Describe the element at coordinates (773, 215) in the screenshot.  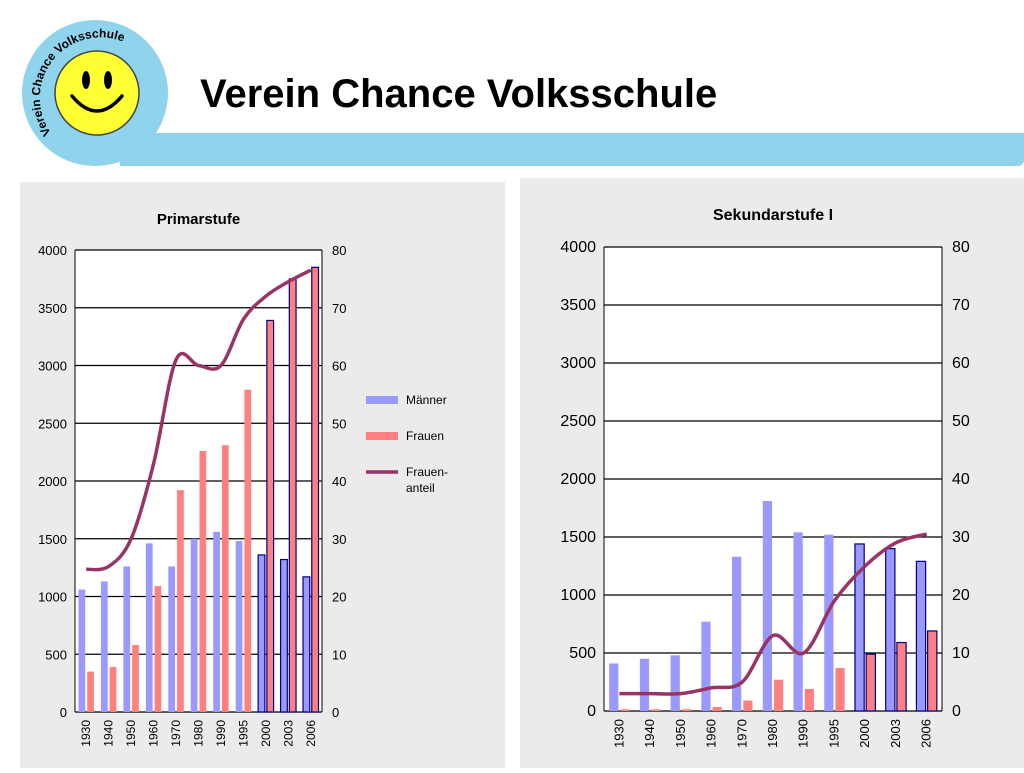
I see `chart-title: Sekundarstufe I` at that location.